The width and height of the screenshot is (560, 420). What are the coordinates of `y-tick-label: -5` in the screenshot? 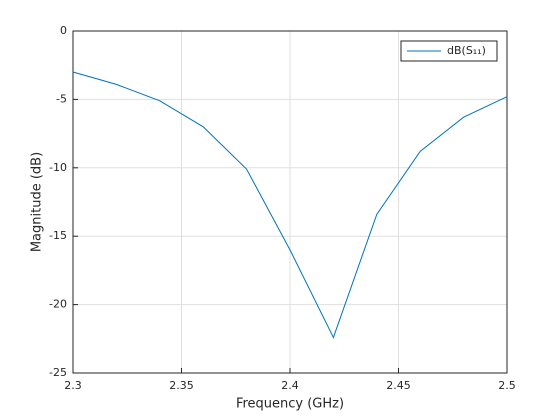 It's located at (61, 98).